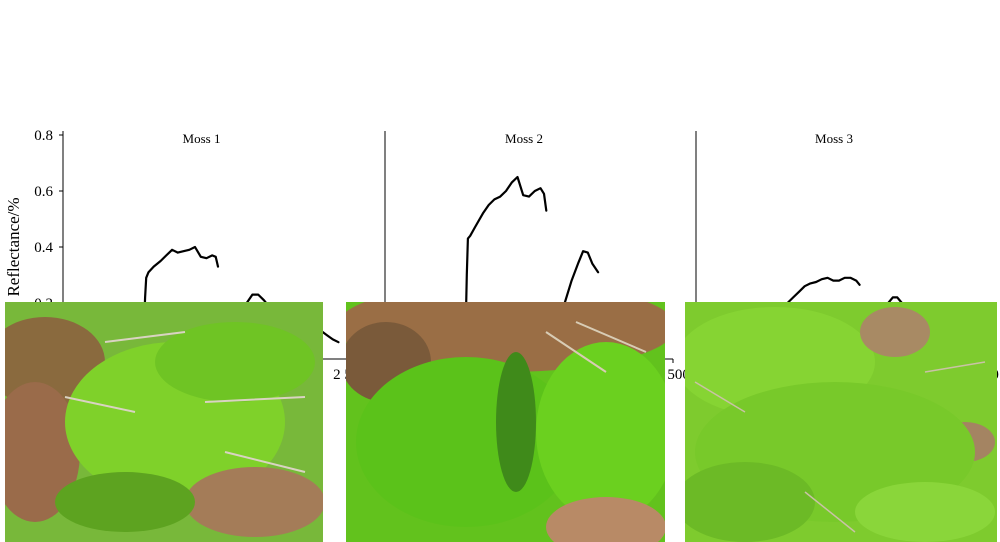 The image size is (1000, 542). I want to click on moss-3-photo, so click(841, 422).